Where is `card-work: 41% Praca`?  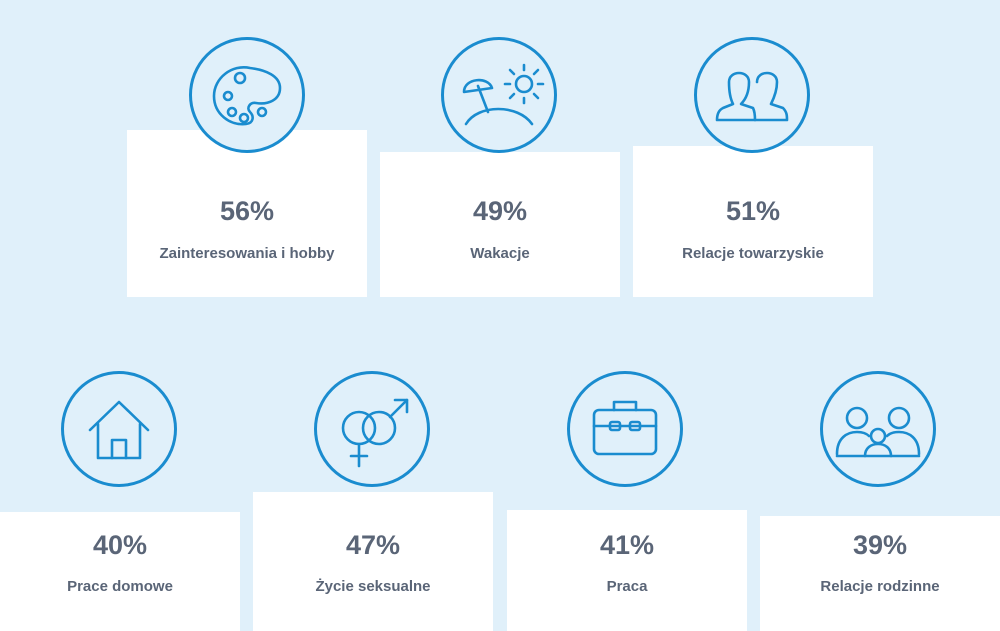 card-work: 41% Praca is located at coordinates (627, 570).